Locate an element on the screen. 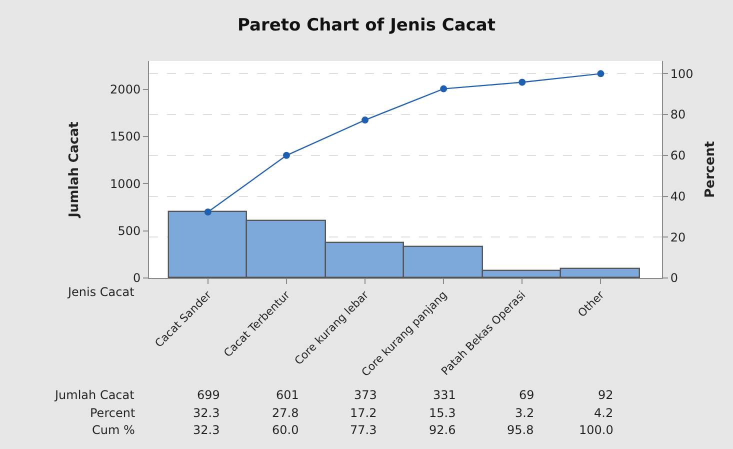 This screenshot has height=449, width=733. data-label: 601 is located at coordinates (287, 395).